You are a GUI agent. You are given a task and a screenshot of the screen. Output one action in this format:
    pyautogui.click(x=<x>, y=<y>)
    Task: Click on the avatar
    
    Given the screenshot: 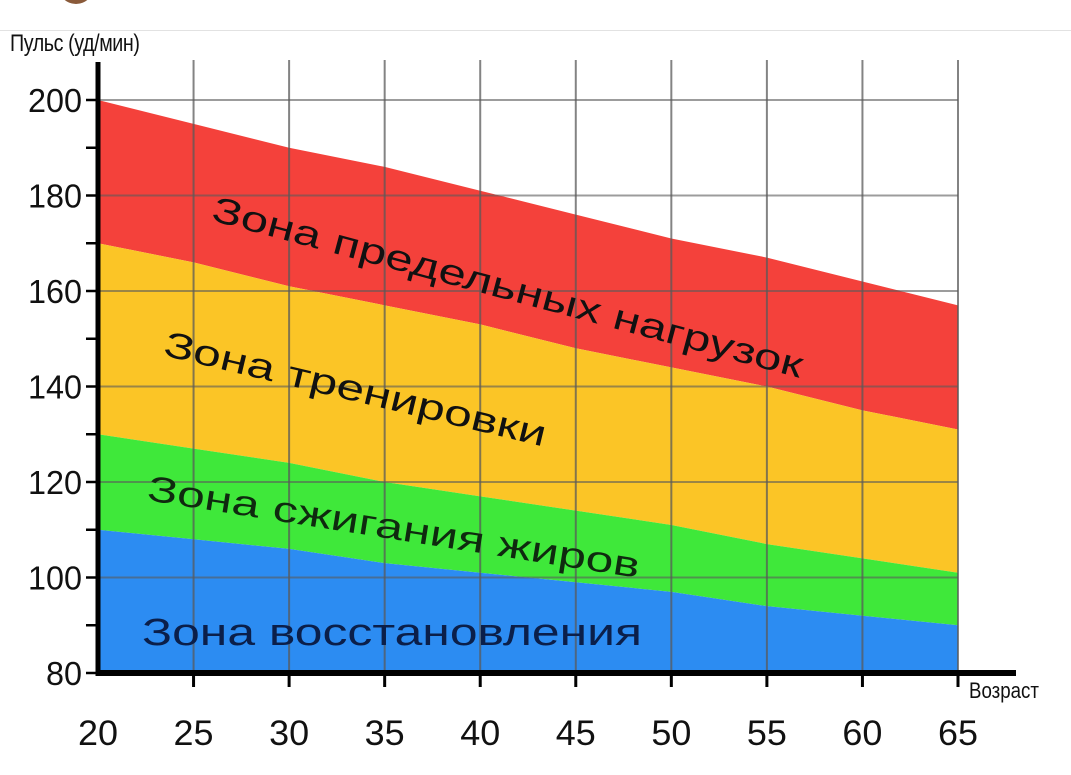 What is the action you would take?
    pyautogui.click(x=76, y=2)
    